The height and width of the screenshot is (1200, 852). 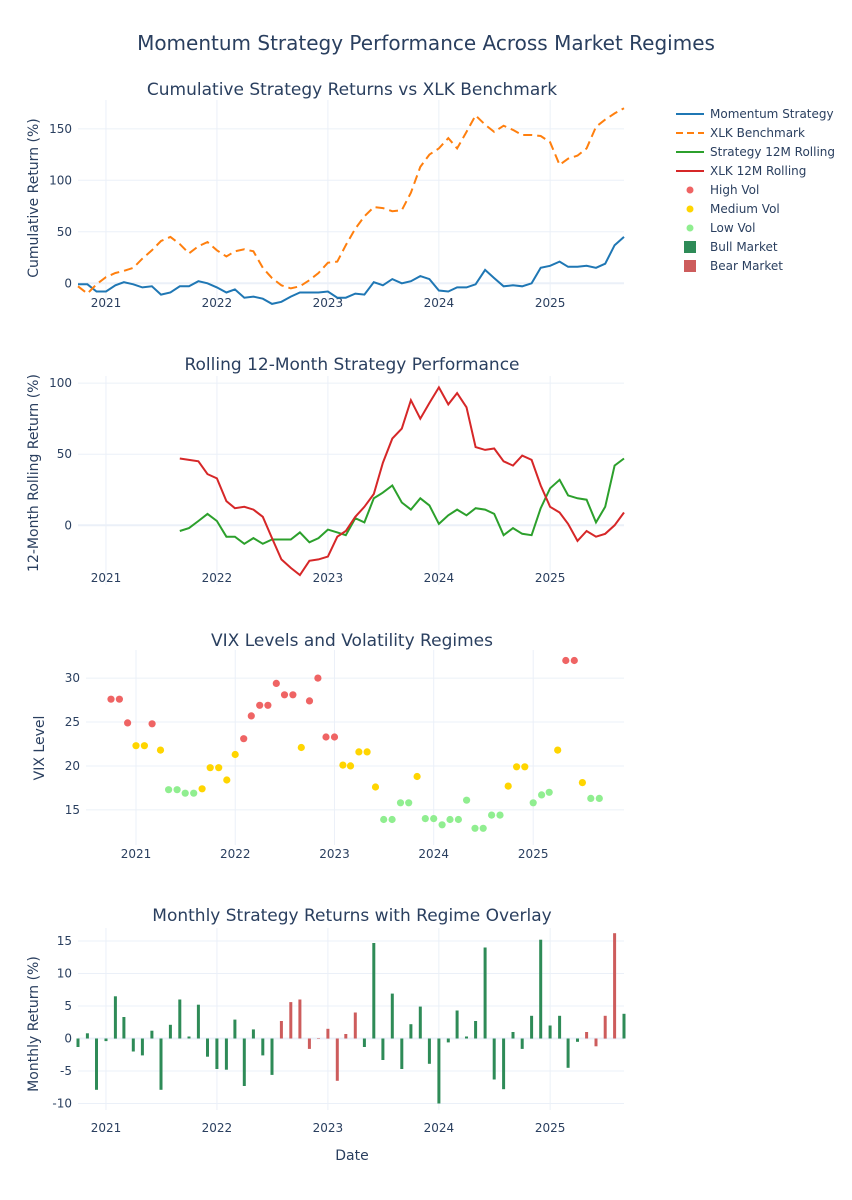 I want to click on panel2-ytick: 100, so click(x=60, y=383).